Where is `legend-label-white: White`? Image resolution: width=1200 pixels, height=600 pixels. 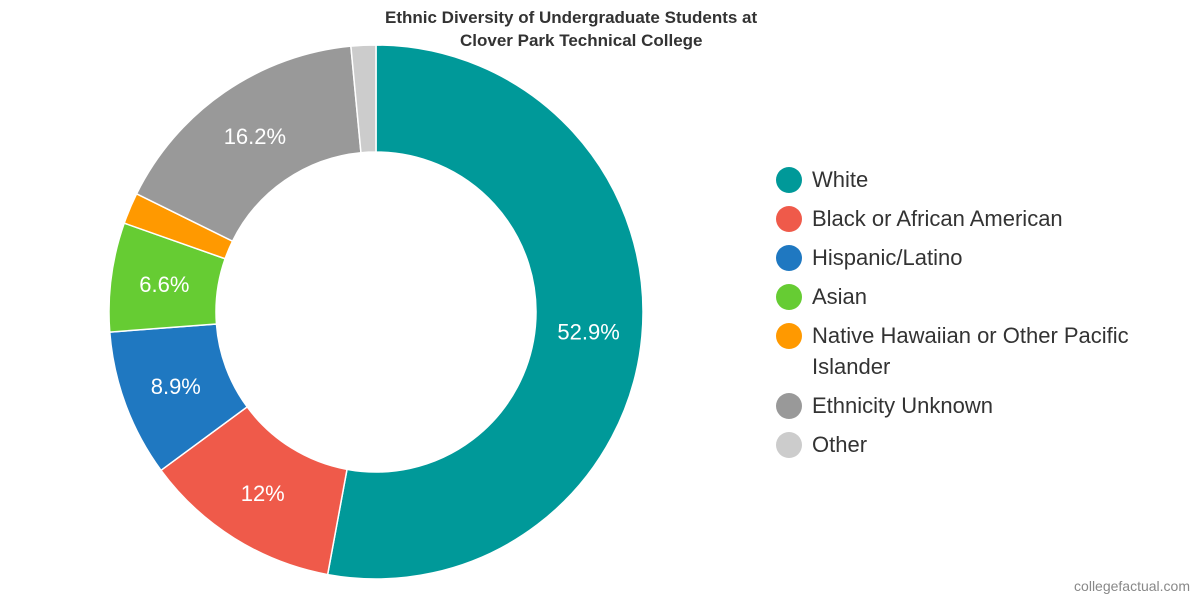 legend-label-white: White is located at coordinates (840, 179).